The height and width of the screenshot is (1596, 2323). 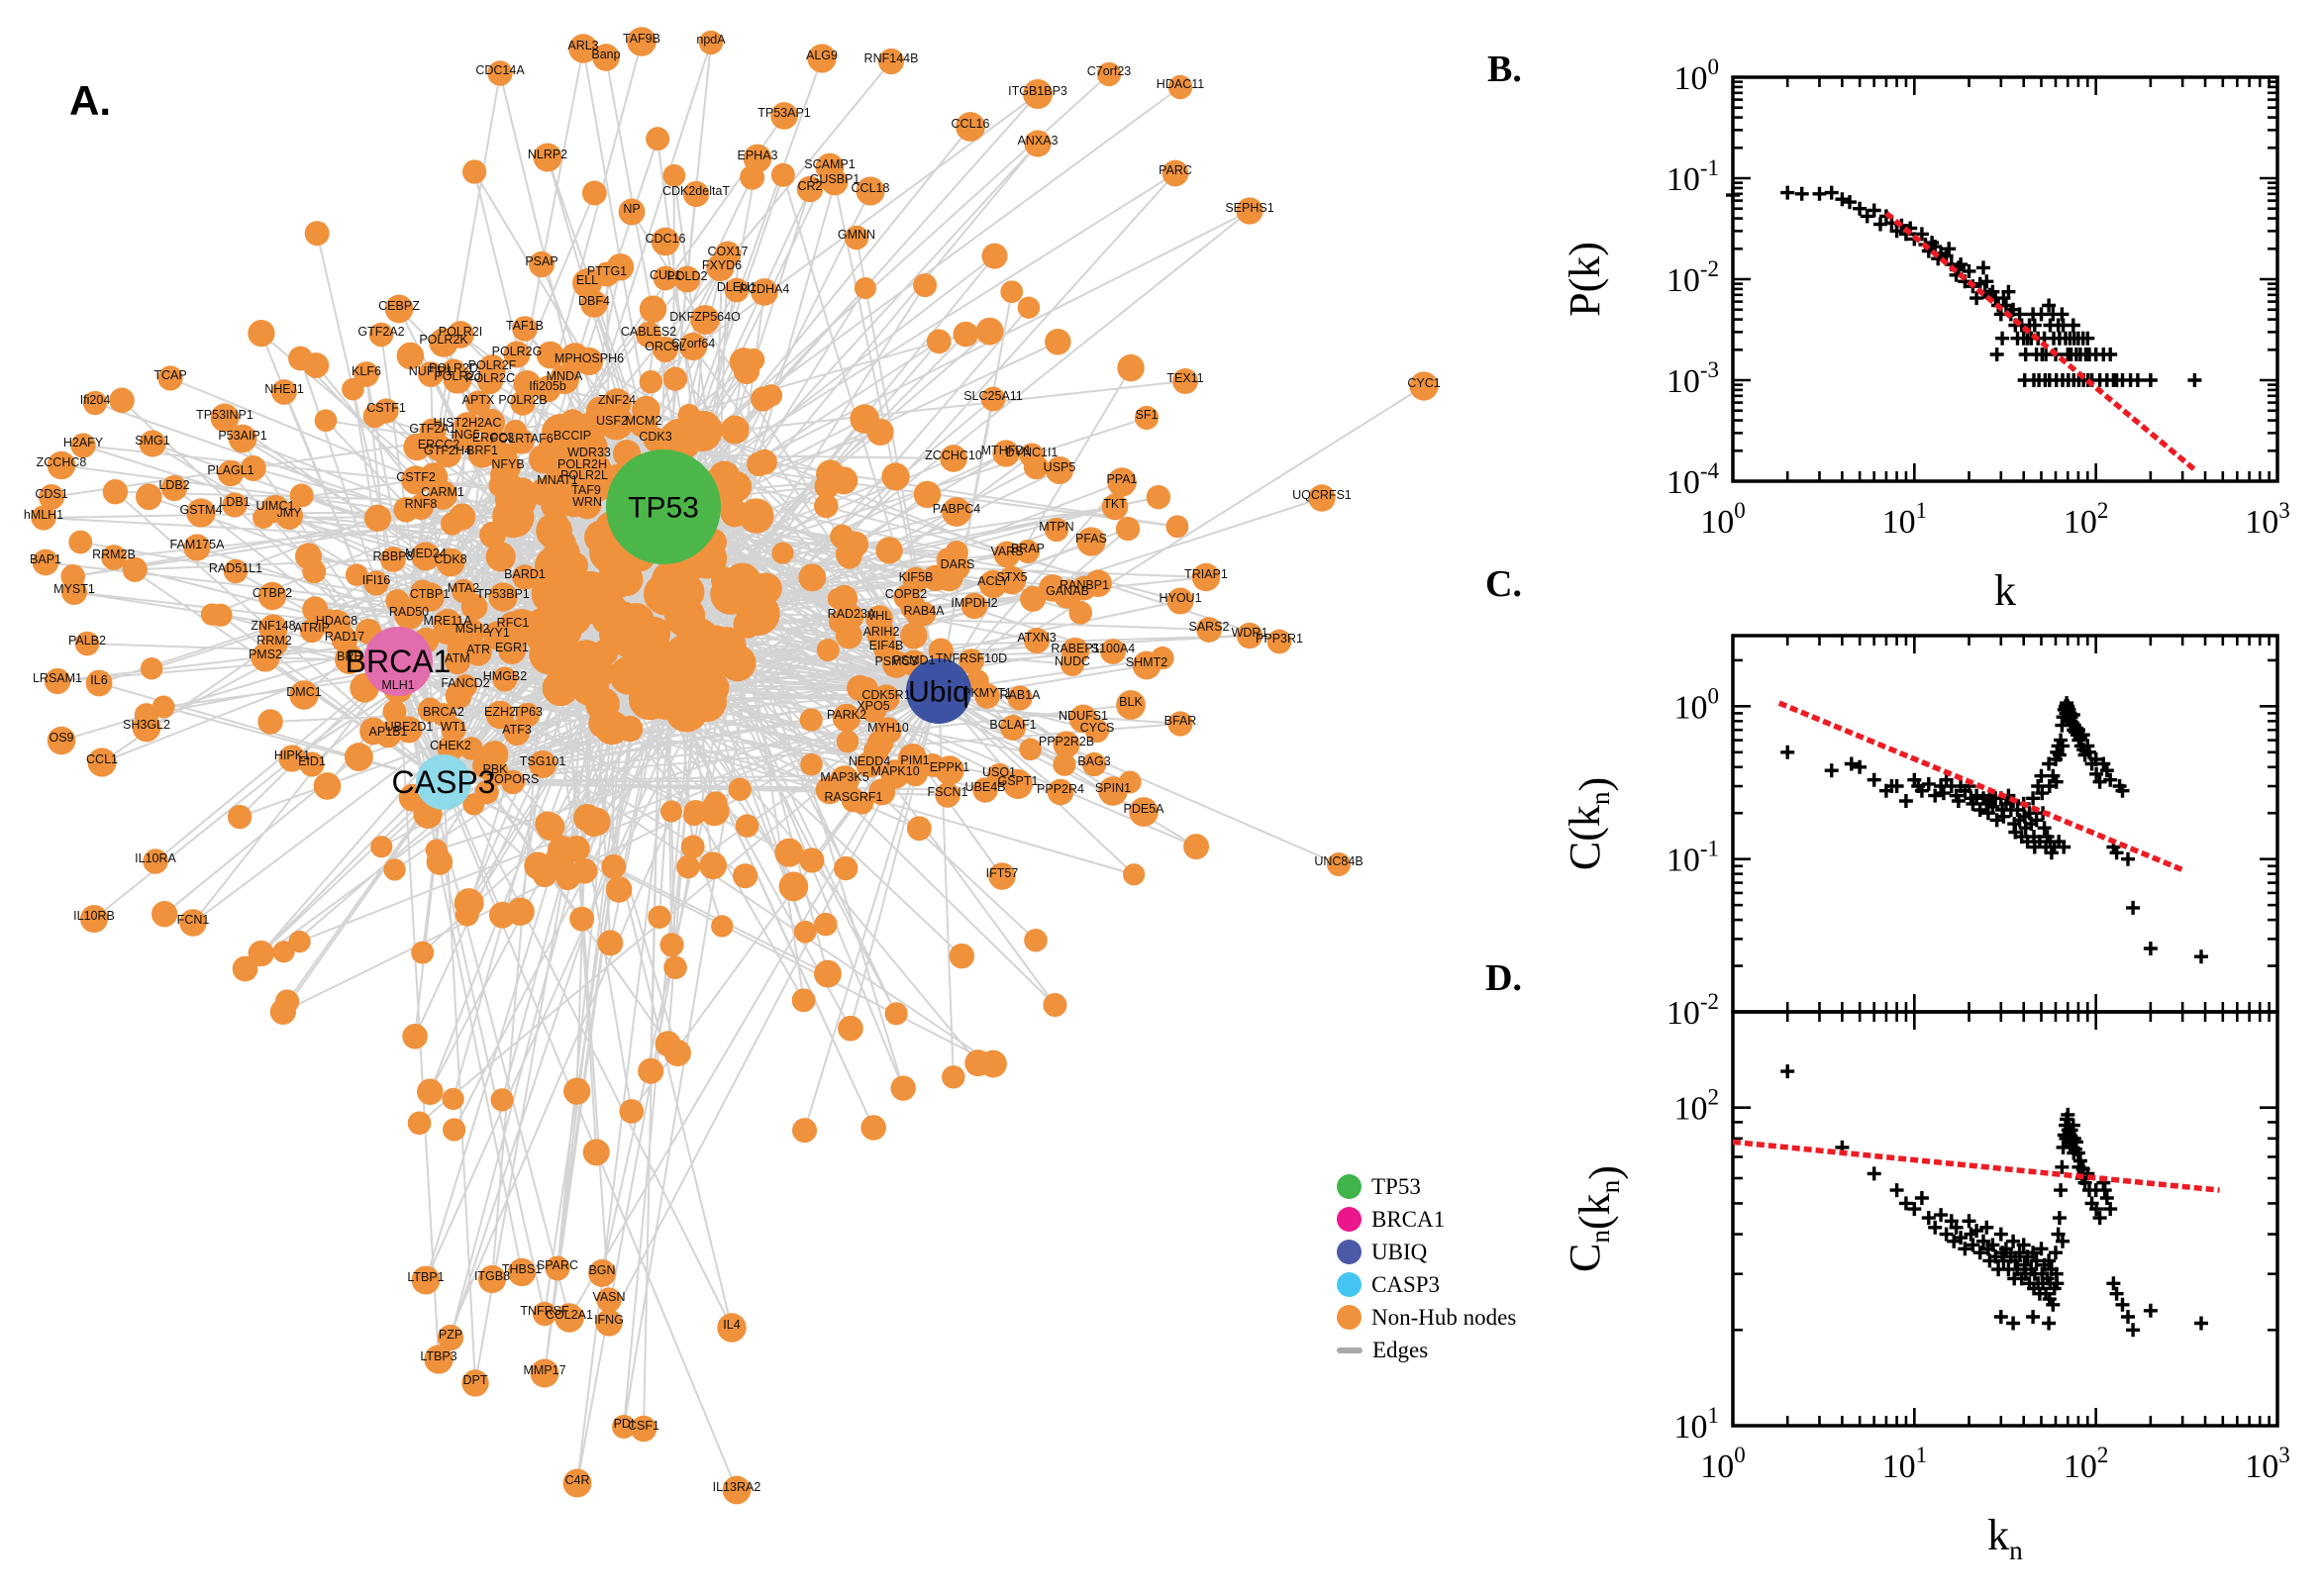 What do you see at coordinates (1037, 91) in the screenshot?
I see `node-label: ITGB1BP3` at bounding box center [1037, 91].